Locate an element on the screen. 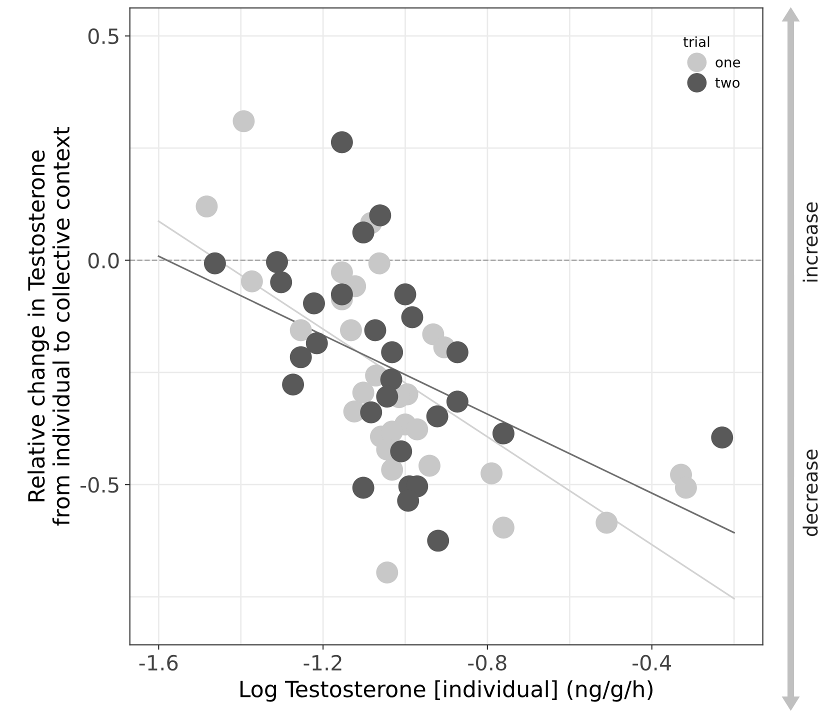 This screenshot has height=718, width=822. x-tick-label: -0.4 is located at coordinates (652, 662).